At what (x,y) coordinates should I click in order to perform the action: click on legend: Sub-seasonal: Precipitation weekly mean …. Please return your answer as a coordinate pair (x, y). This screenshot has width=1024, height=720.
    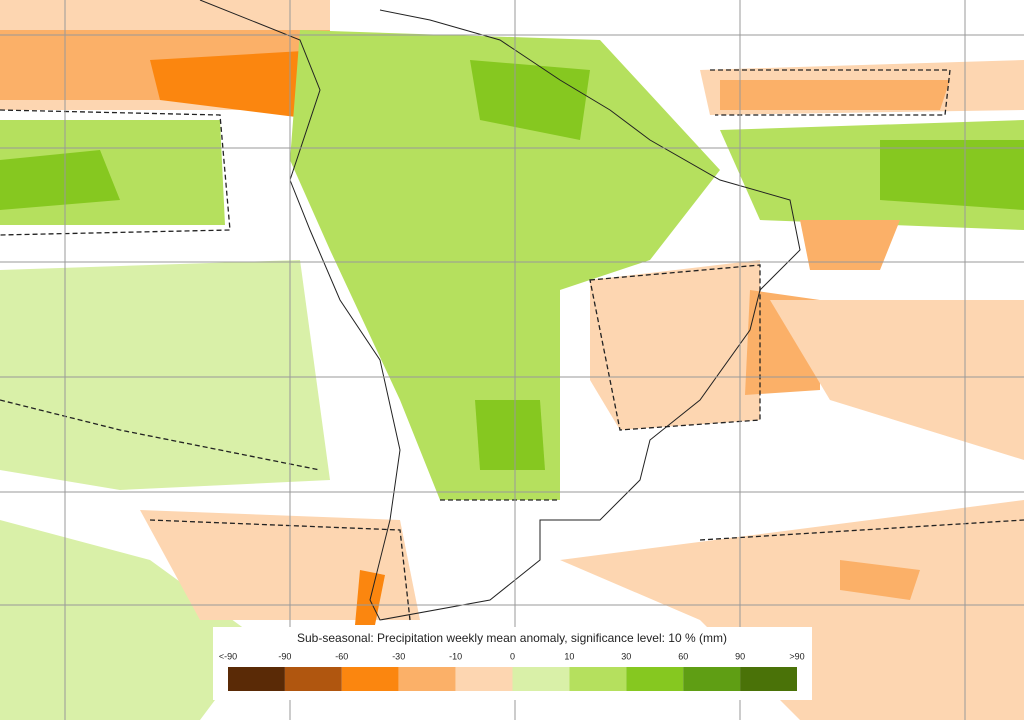
    Looking at the image, I should click on (512, 663).